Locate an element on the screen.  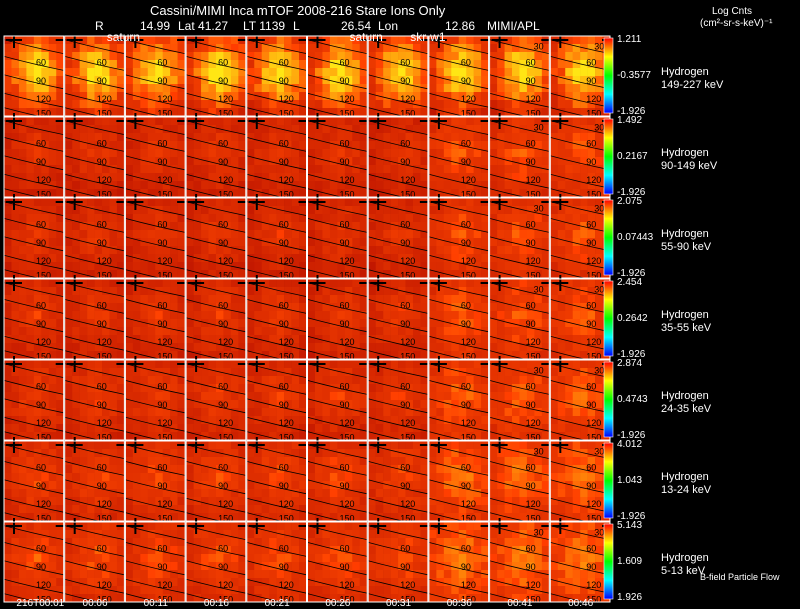
time-tick-label: 00:16 is located at coordinates (216, 603).